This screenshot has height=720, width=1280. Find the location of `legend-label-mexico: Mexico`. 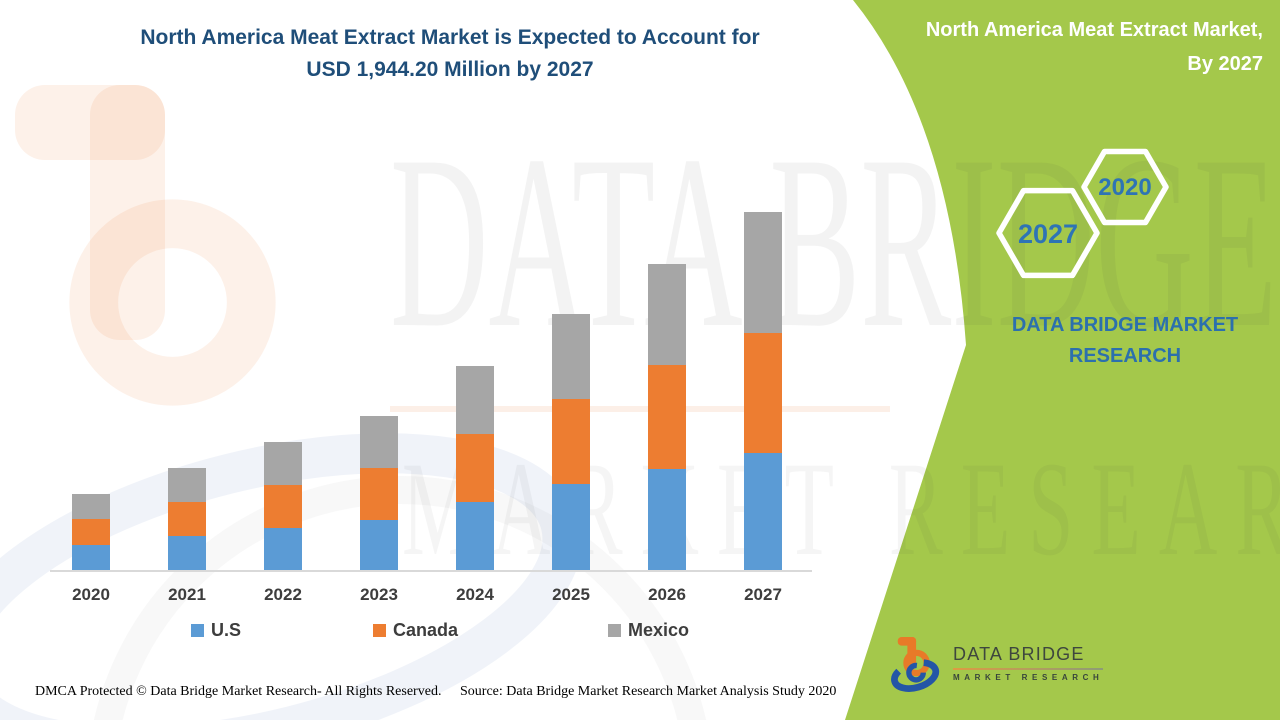

legend-label-mexico: Mexico is located at coordinates (659, 630).